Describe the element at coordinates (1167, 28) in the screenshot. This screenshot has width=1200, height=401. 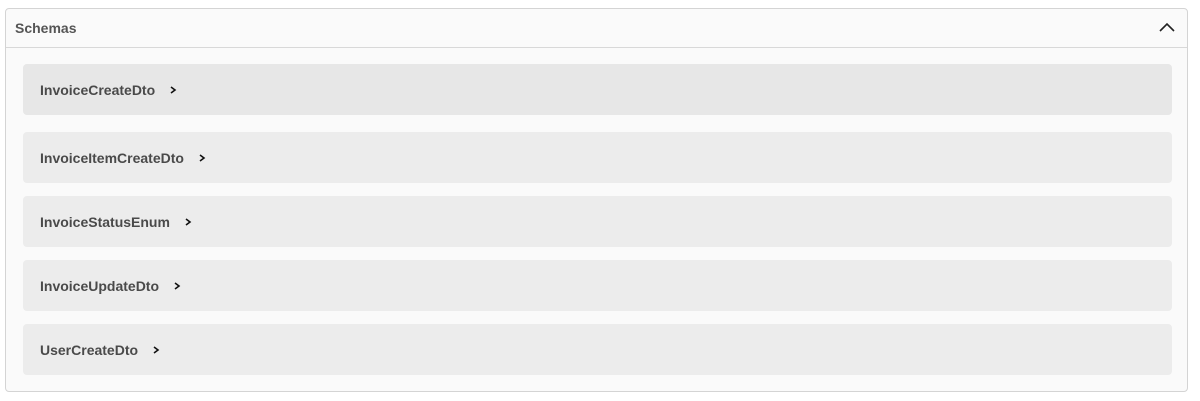
I see `chevron-up-icon` at that location.